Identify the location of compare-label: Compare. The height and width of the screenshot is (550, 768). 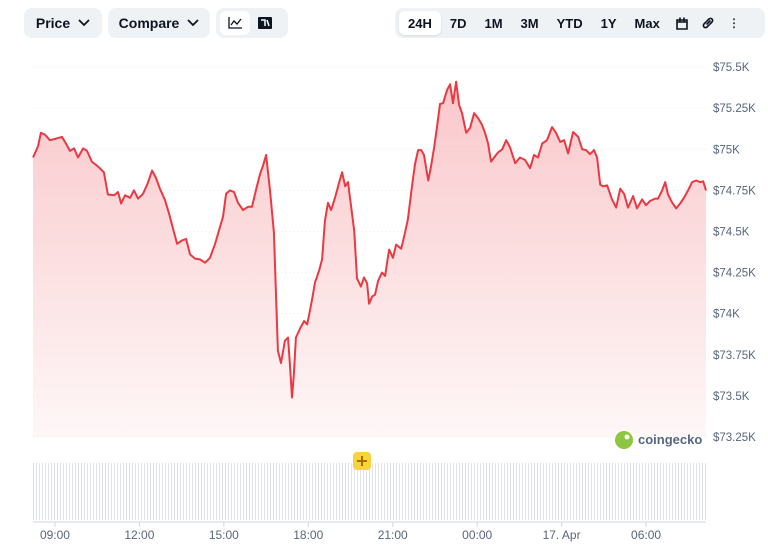
(149, 23).